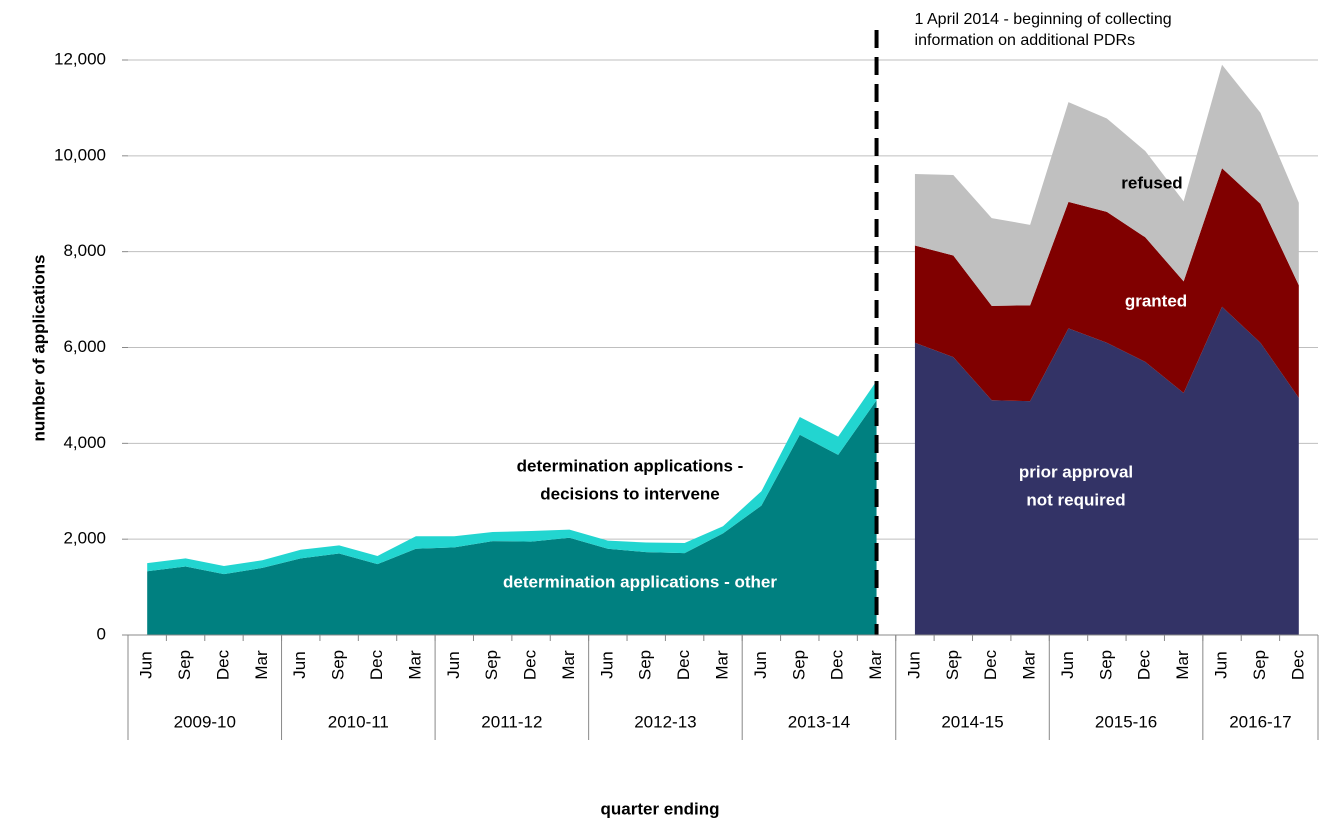 This screenshot has height=821, width=1321. What do you see at coordinates (80, 58) in the screenshot?
I see `y-tick-label: 12,000` at bounding box center [80, 58].